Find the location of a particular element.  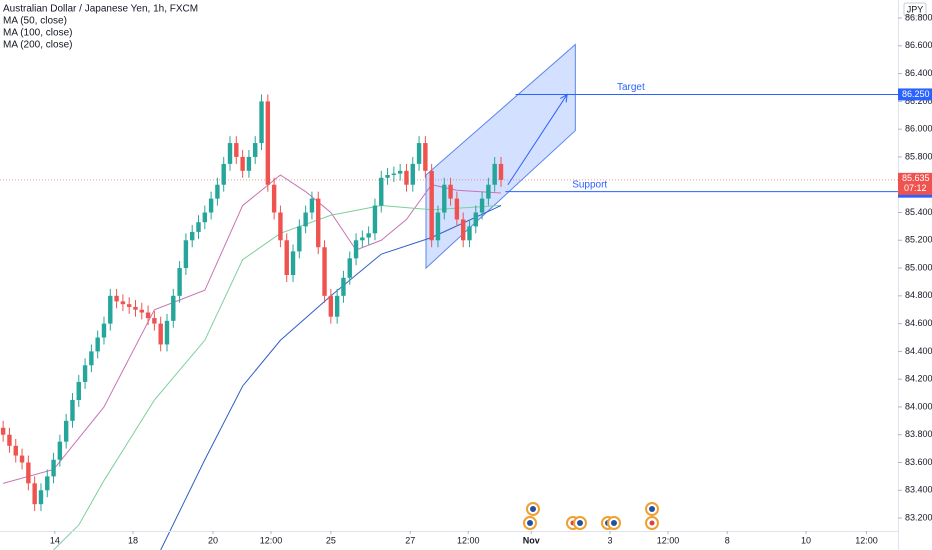

arrow is located at coordinates (537, 139).